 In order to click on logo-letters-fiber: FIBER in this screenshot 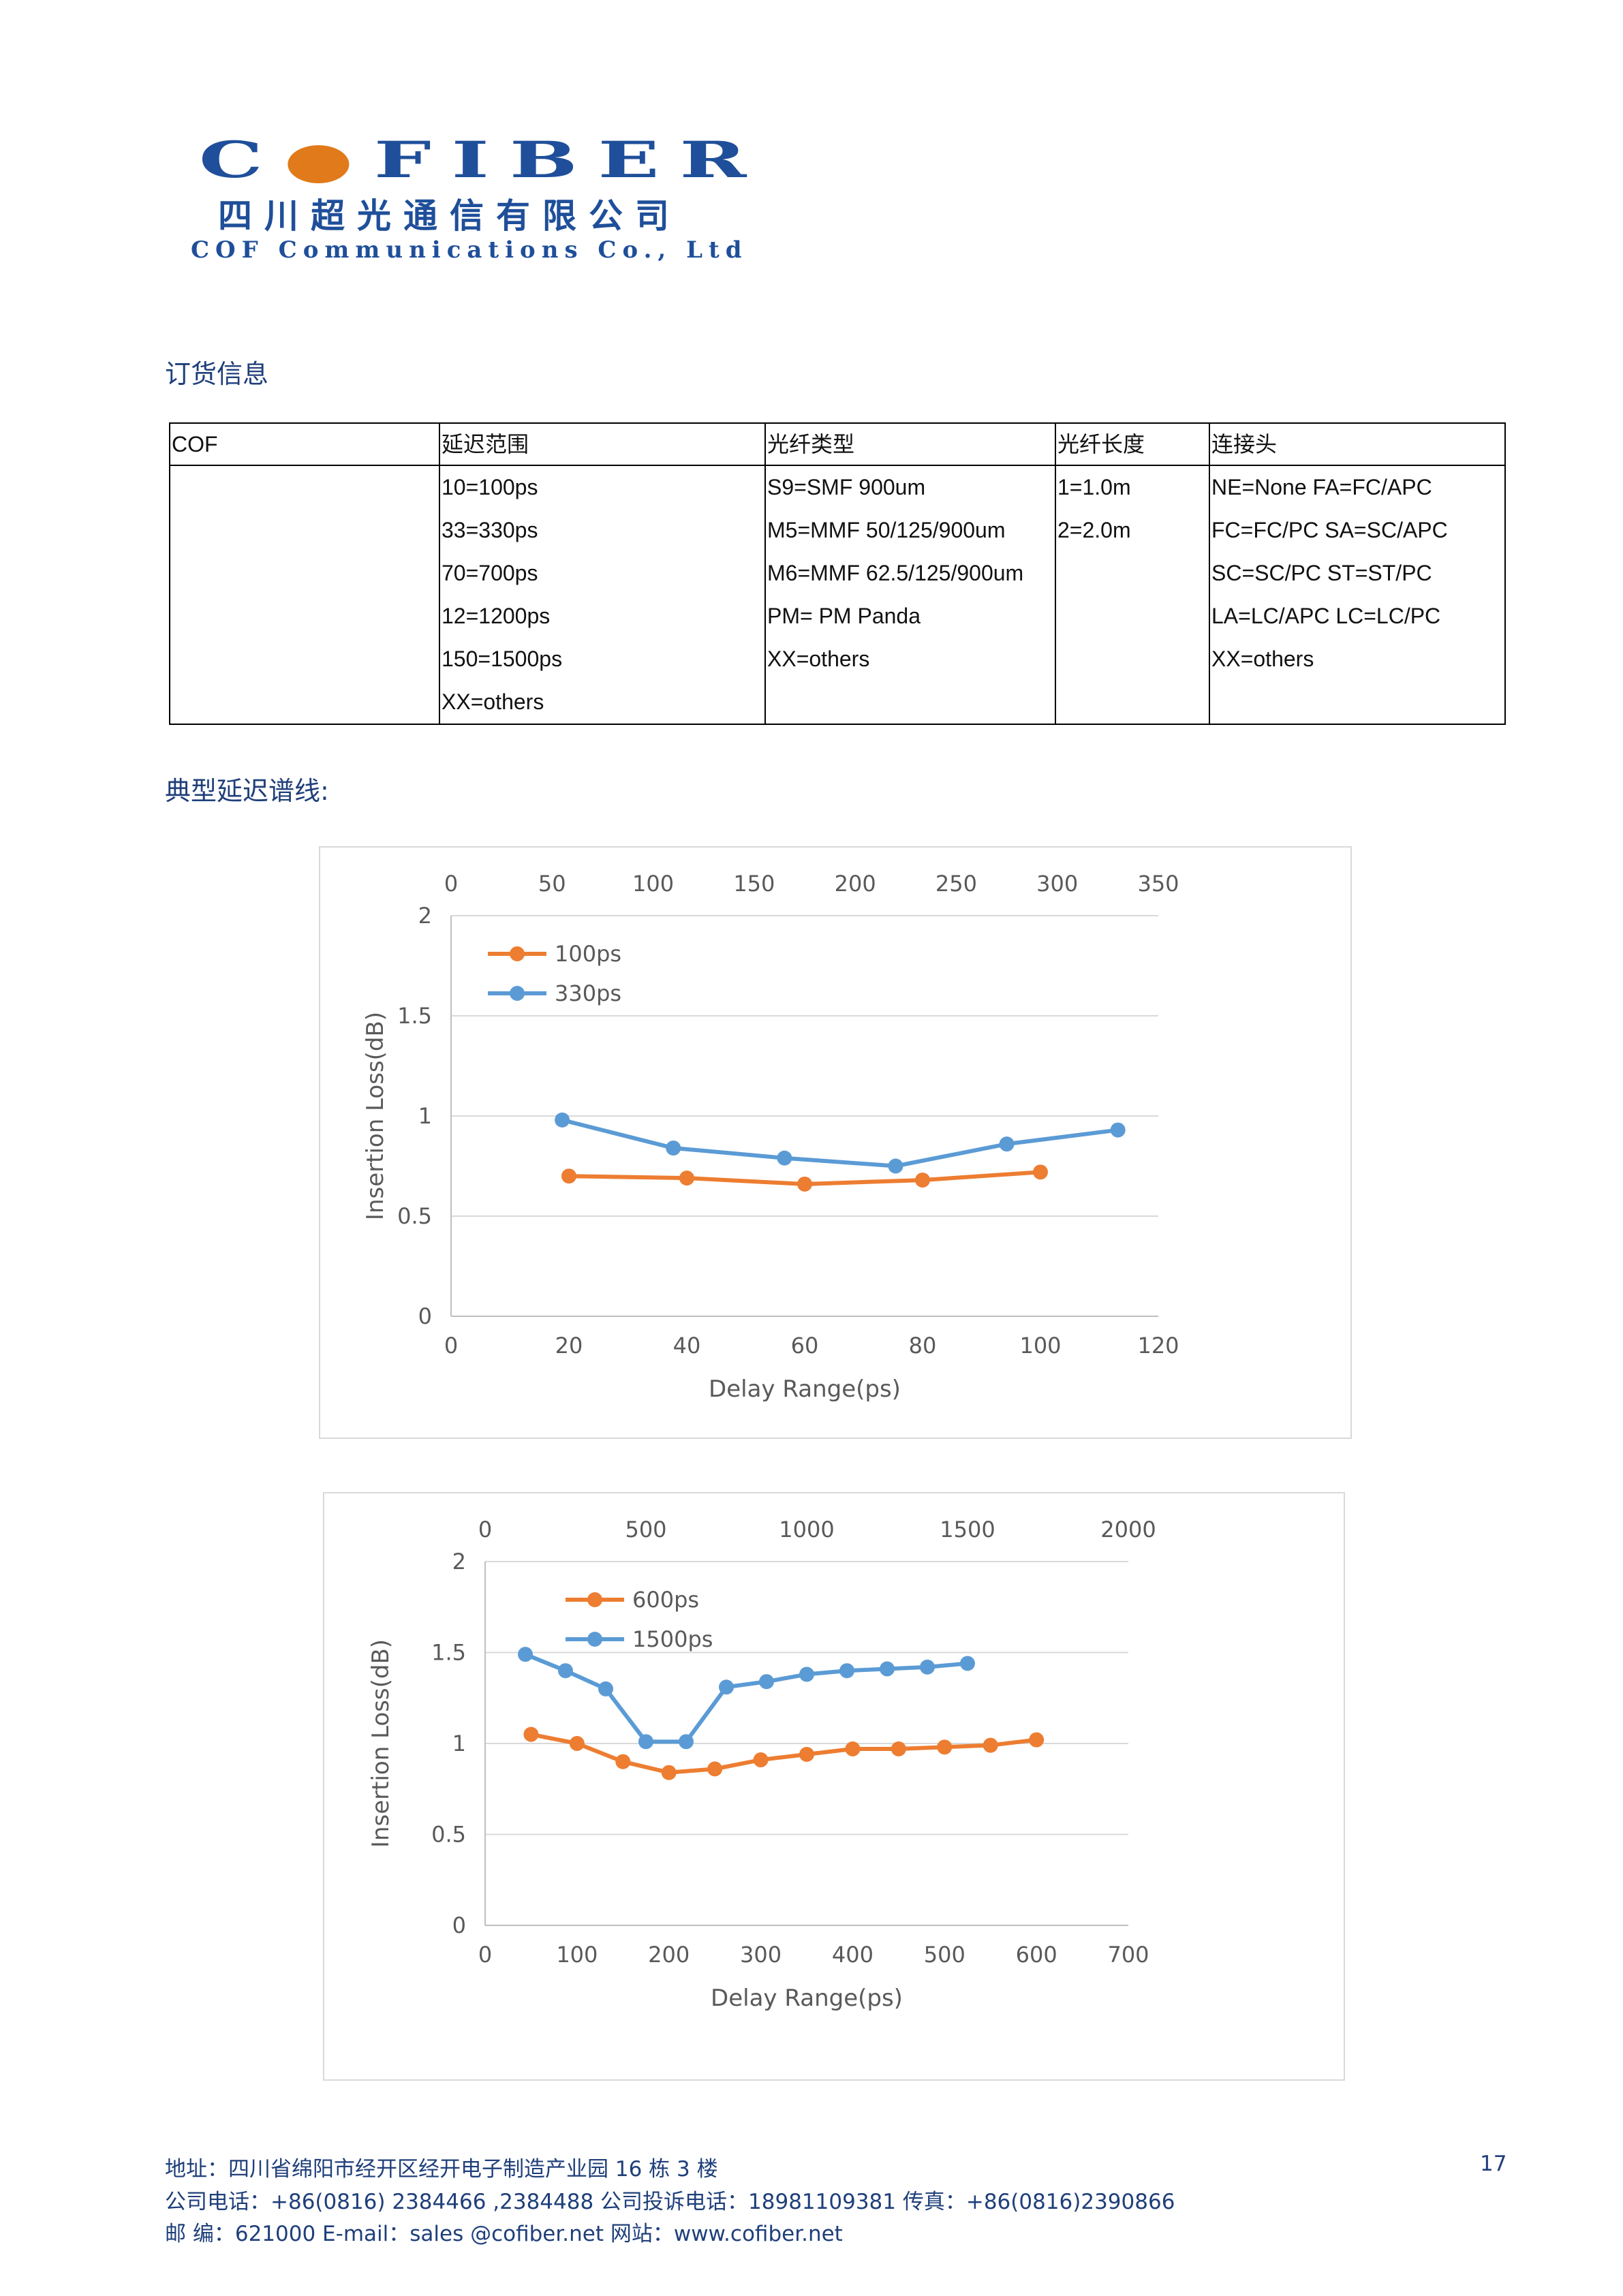, I will do `click(570, 160)`.